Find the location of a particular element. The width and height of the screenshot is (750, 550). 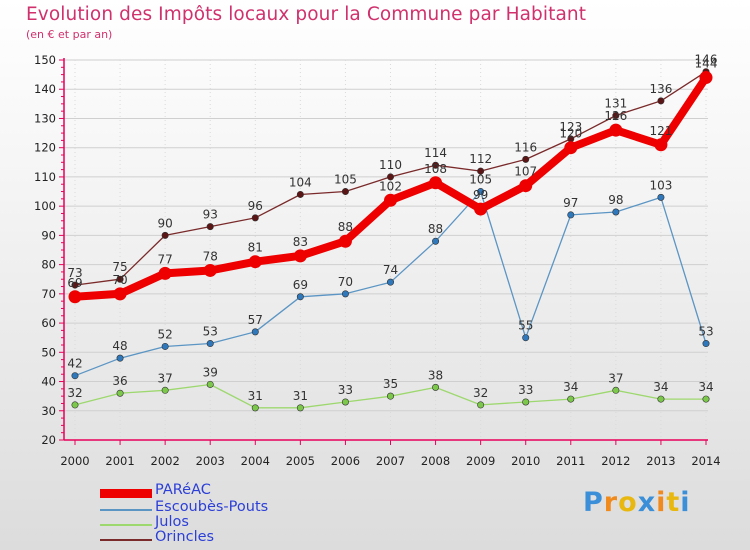

legend-label-julos: Julos is located at coordinates (172, 522).